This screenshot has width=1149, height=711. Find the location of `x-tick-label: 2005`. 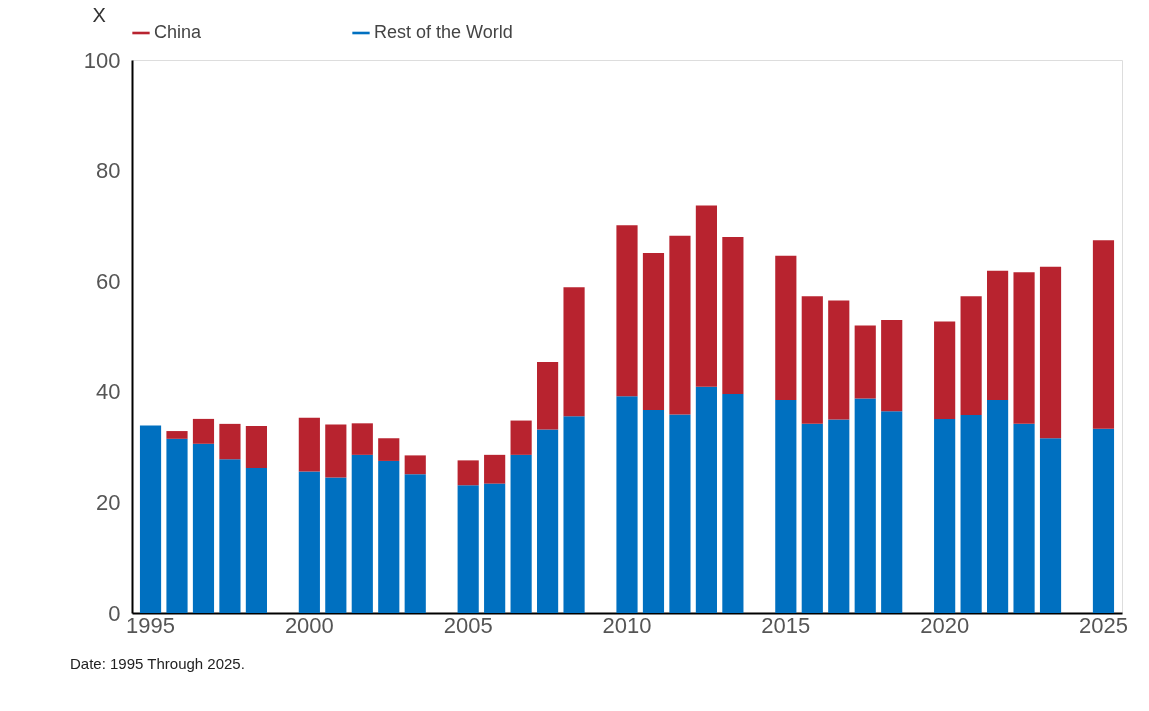

x-tick-label: 2005 is located at coordinates (468, 625).